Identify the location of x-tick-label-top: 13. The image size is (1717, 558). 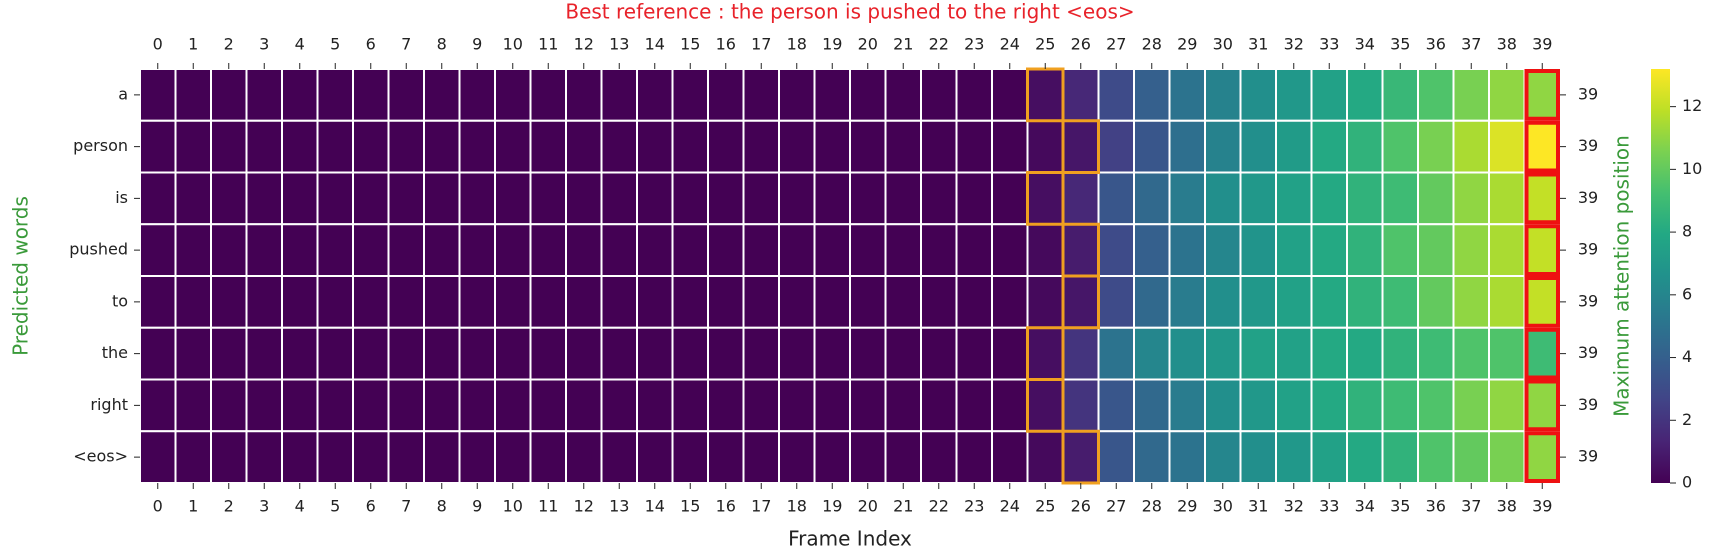
(619, 44).